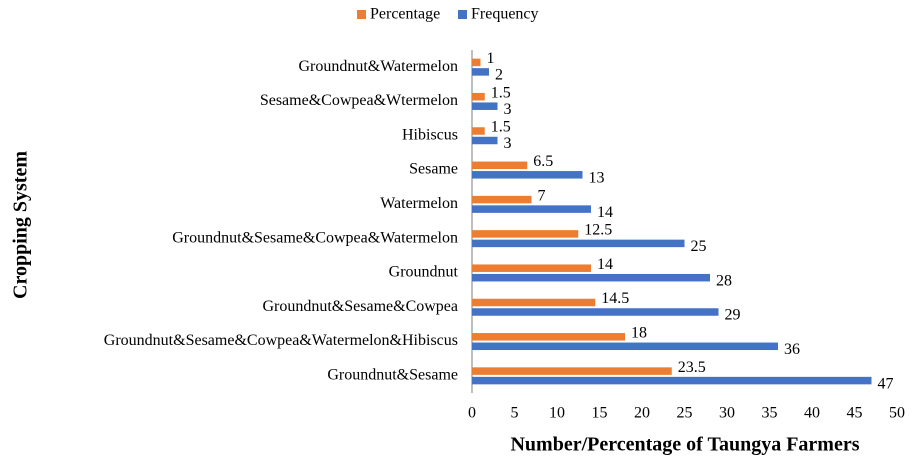  I want to click on x-tick-label: 30, so click(727, 413).